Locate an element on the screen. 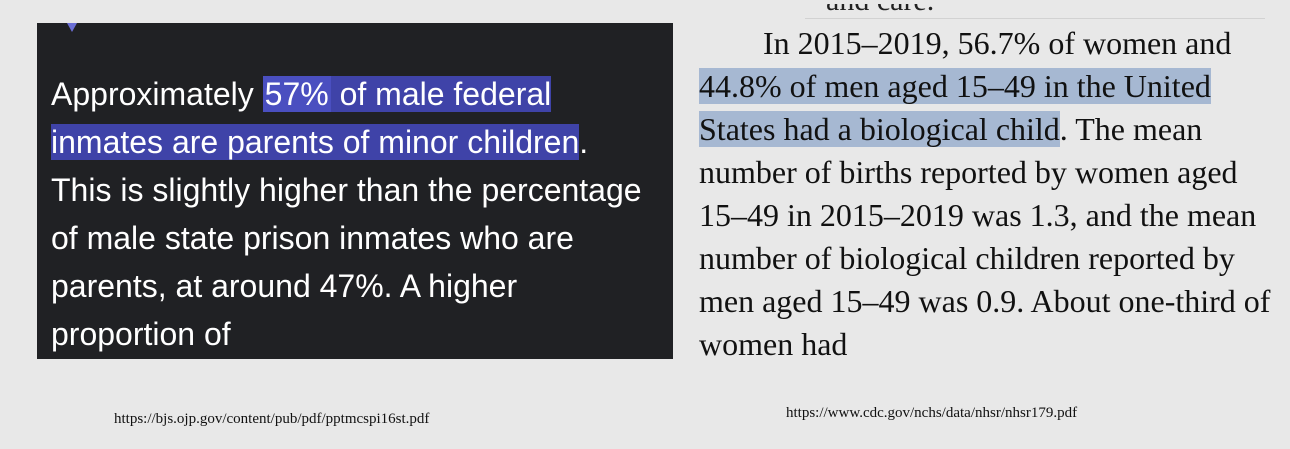 Image resolution: width=1290 pixels, height=449 pixels. cdc-text-intro: In 2015–2019, 56.7% of women and is located at coordinates (997, 43).